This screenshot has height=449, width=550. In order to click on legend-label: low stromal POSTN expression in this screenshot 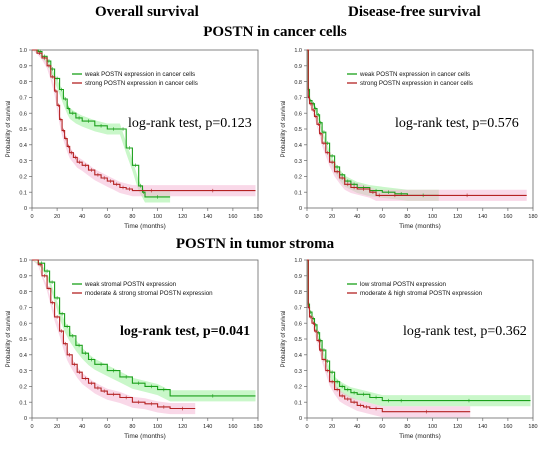, I will do `click(403, 284)`.